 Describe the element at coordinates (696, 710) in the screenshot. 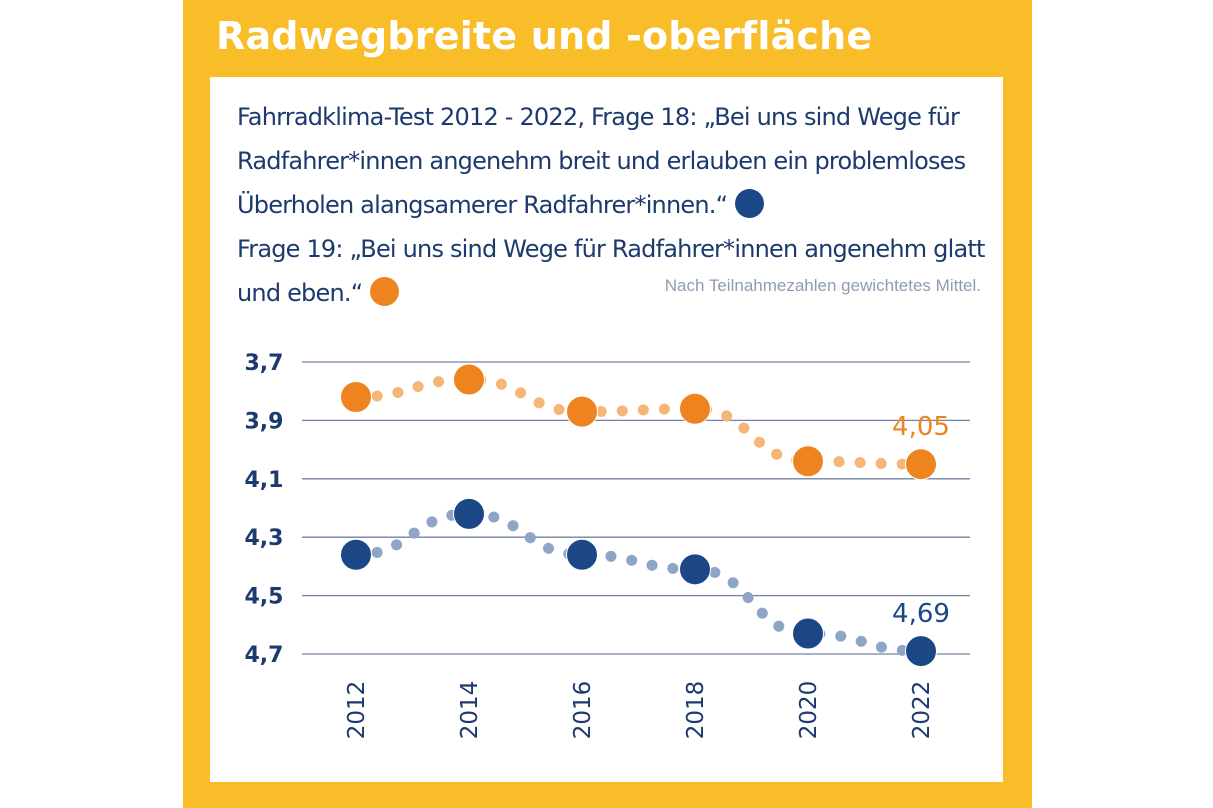

I see `x-tick-label: 2018` at that location.